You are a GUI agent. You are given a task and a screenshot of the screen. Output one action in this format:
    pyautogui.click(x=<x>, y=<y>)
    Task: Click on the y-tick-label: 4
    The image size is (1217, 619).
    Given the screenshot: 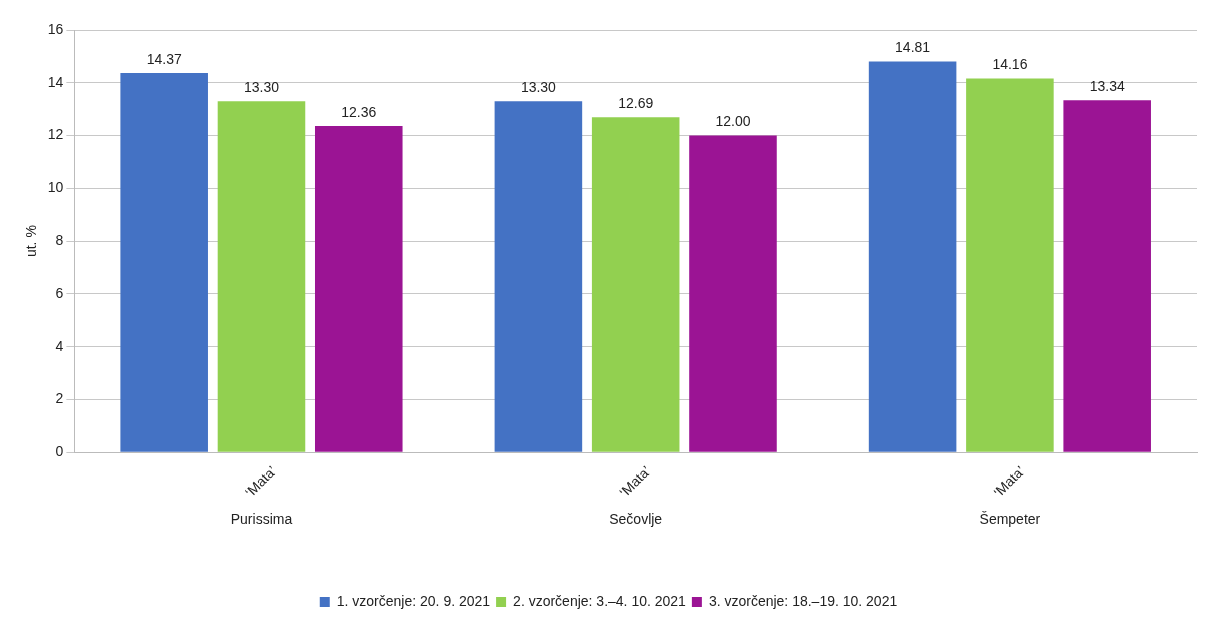 What is the action you would take?
    pyautogui.click(x=59, y=345)
    